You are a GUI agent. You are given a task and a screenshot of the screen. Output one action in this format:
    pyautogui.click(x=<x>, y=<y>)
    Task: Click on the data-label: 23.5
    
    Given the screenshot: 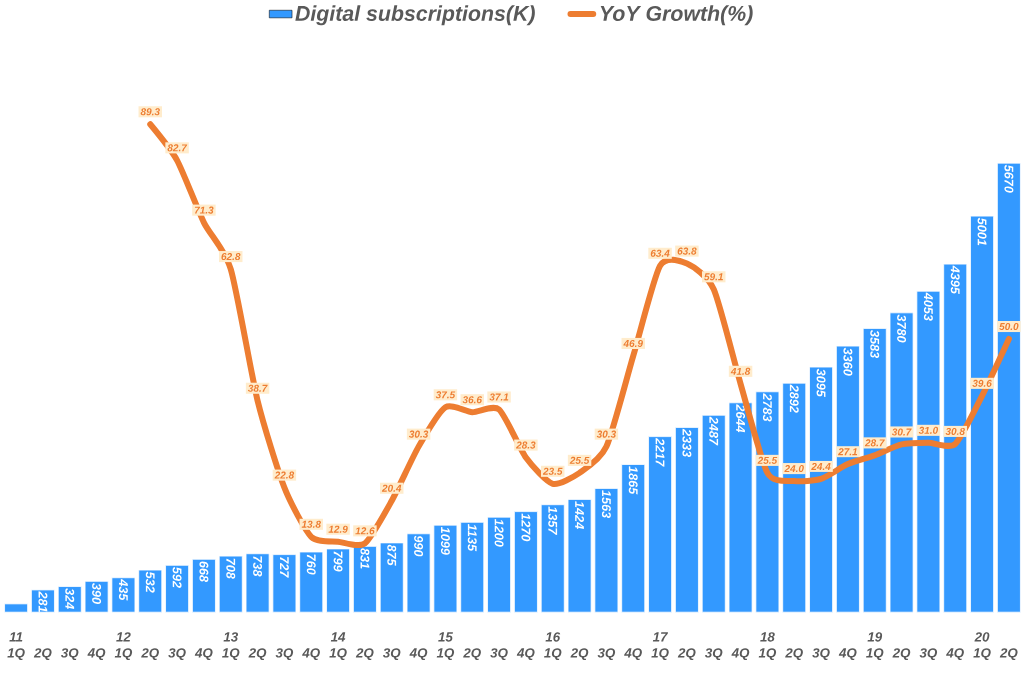 What is the action you would take?
    pyautogui.click(x=552, y=471)
    